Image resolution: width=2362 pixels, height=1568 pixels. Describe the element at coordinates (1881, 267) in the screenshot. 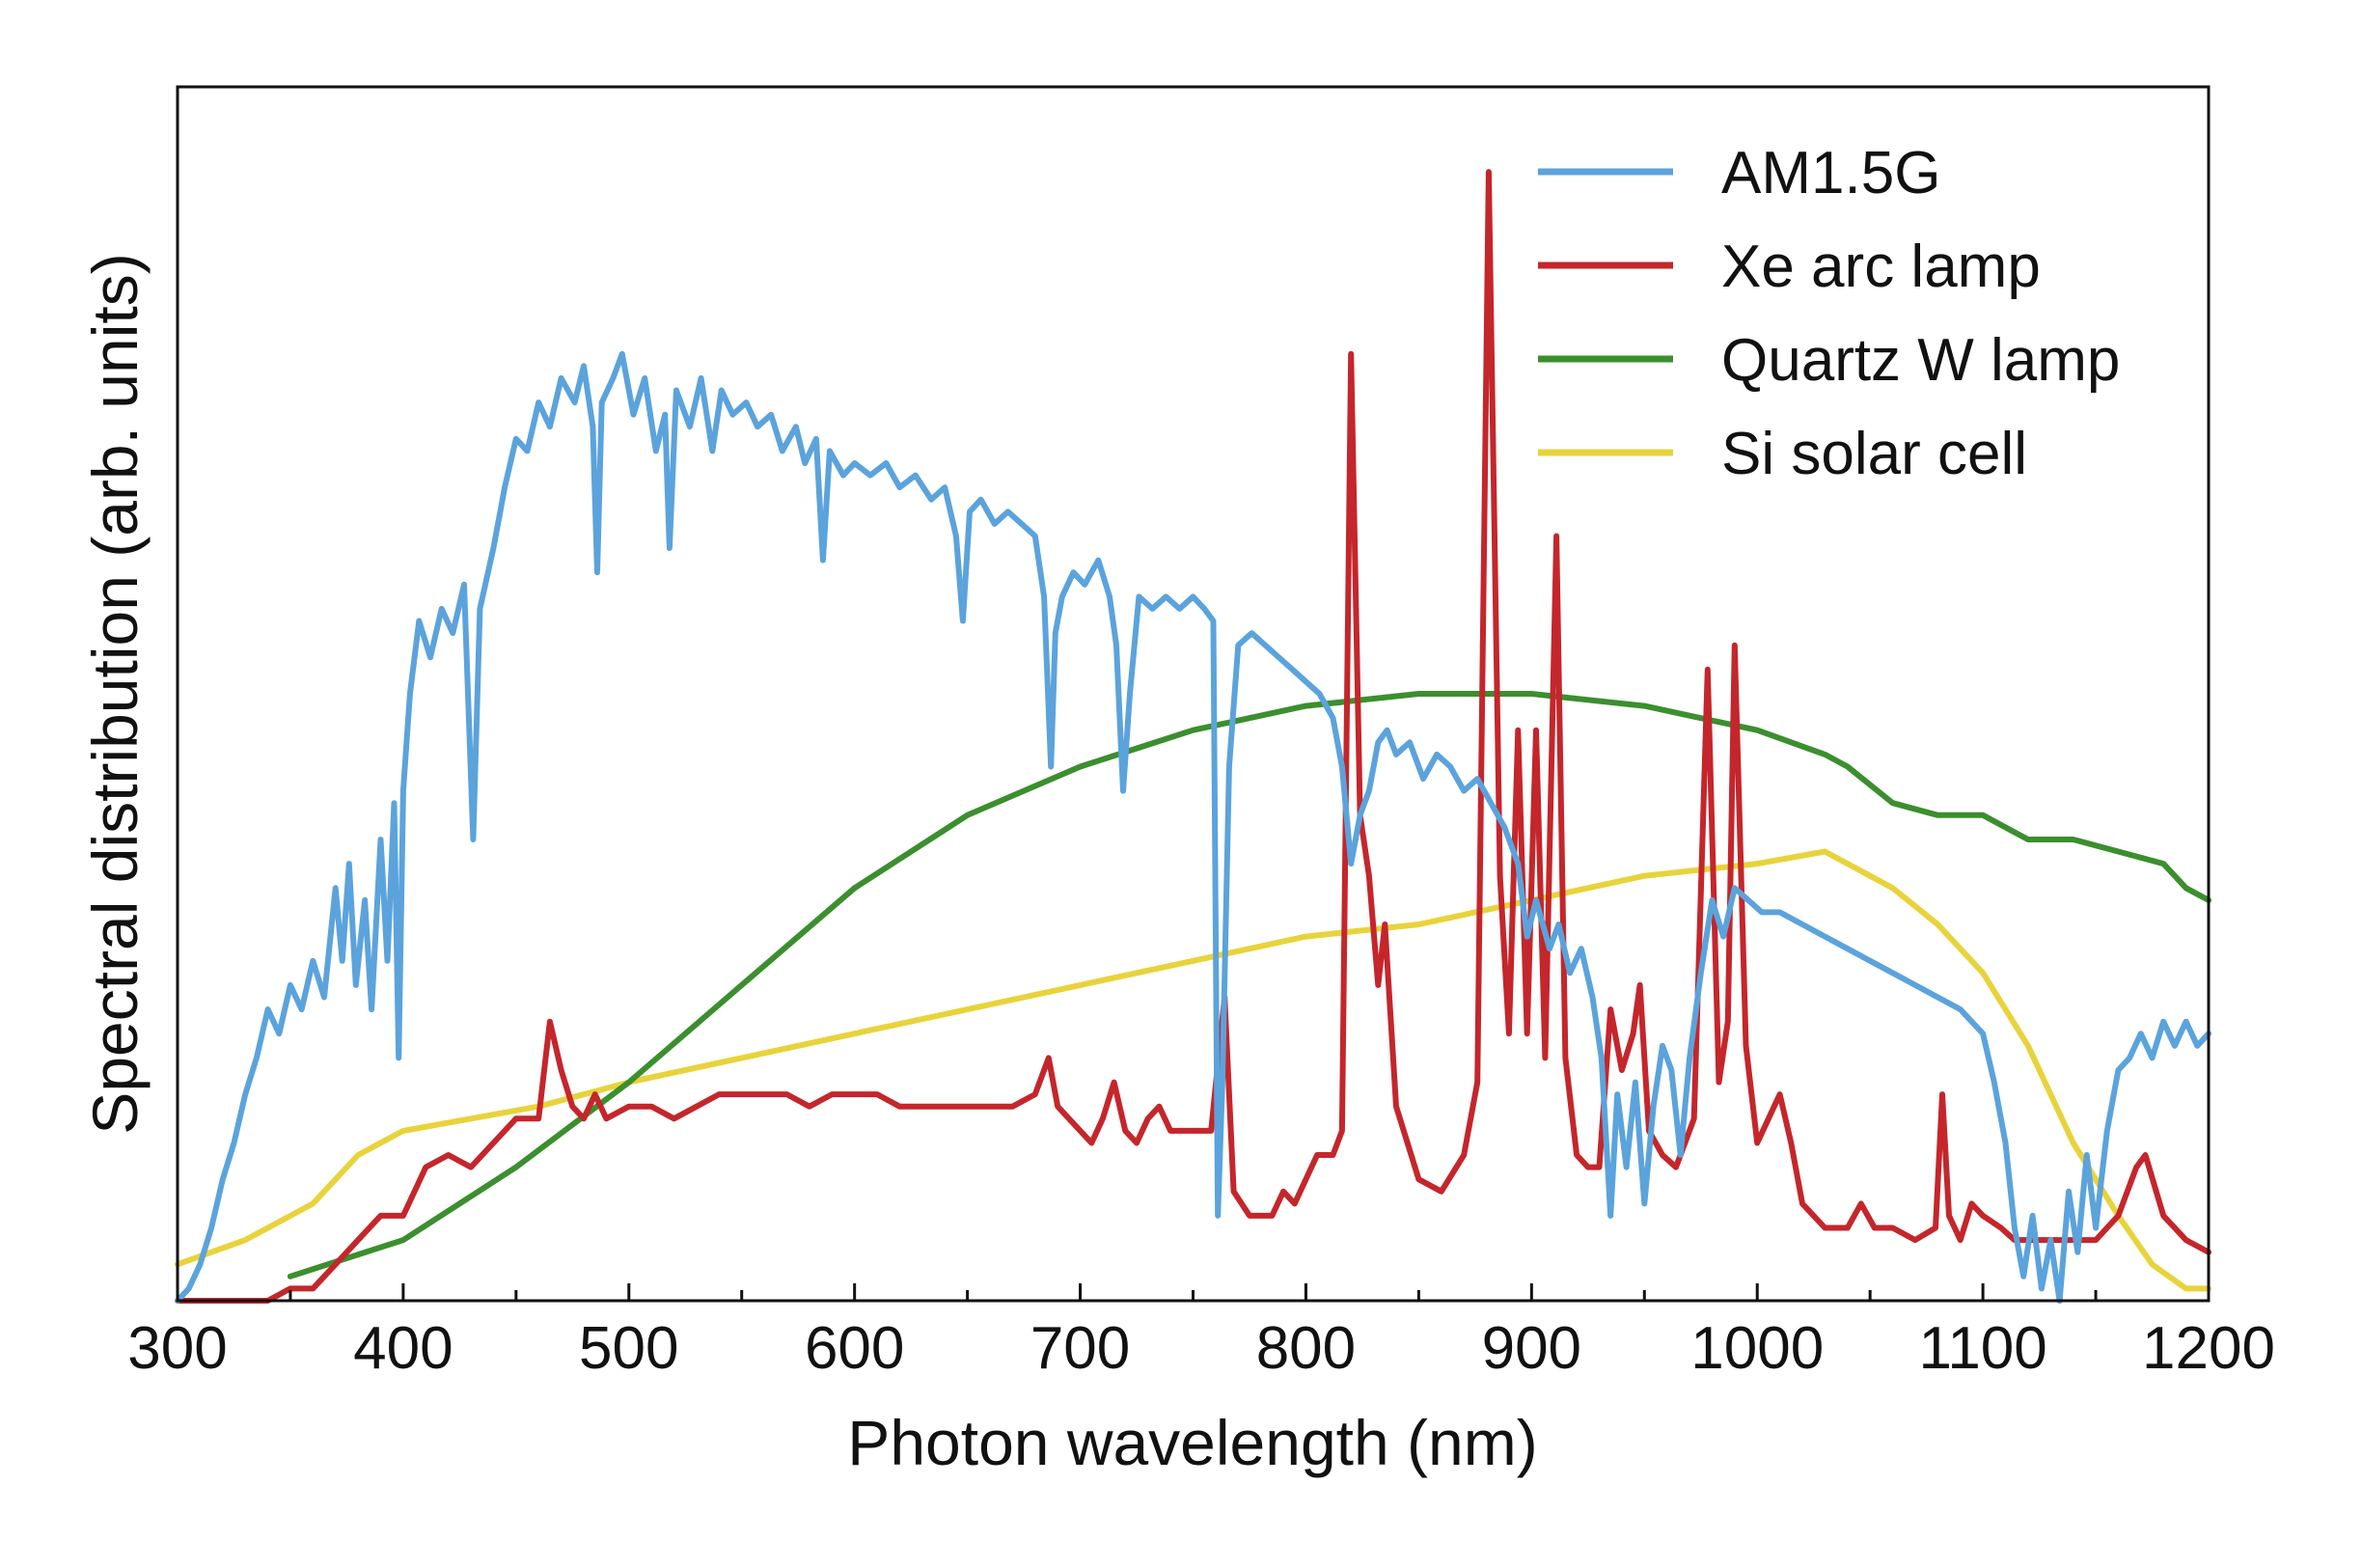

I see `legend-label: Xe arc lamp` at that location.